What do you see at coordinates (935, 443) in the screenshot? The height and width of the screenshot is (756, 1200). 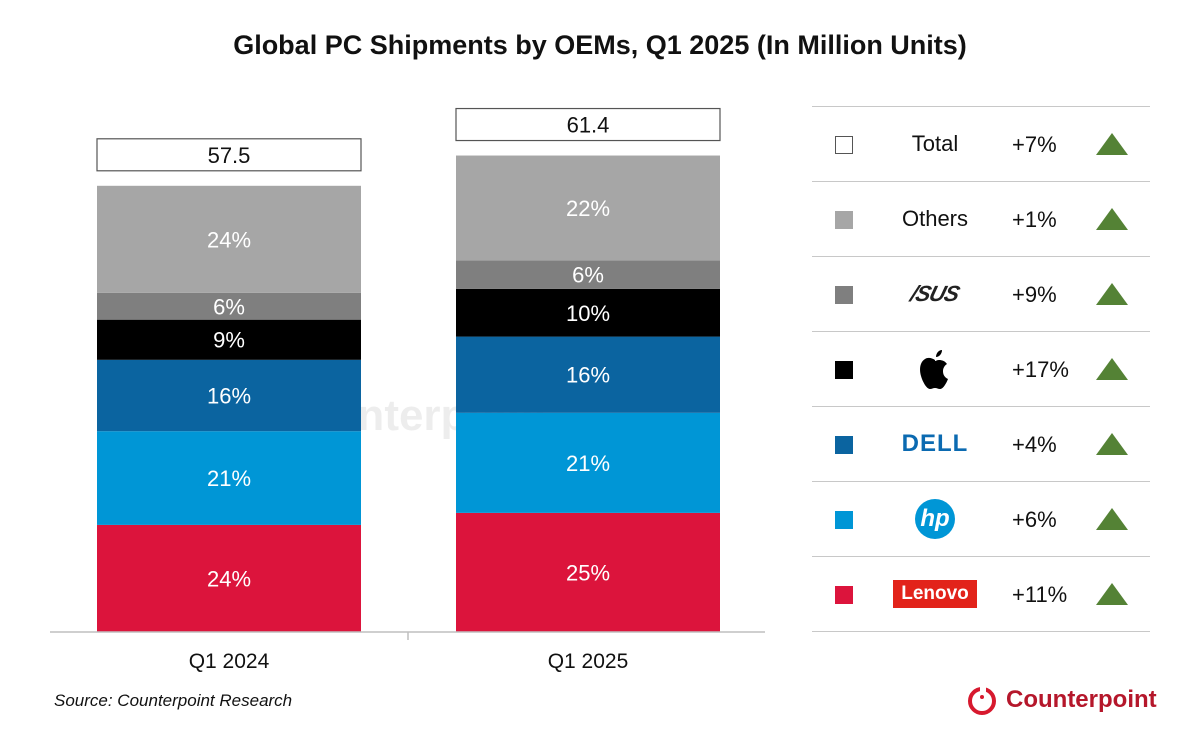 I see `dell-logo: DELL` at bounding box center [935, 443].